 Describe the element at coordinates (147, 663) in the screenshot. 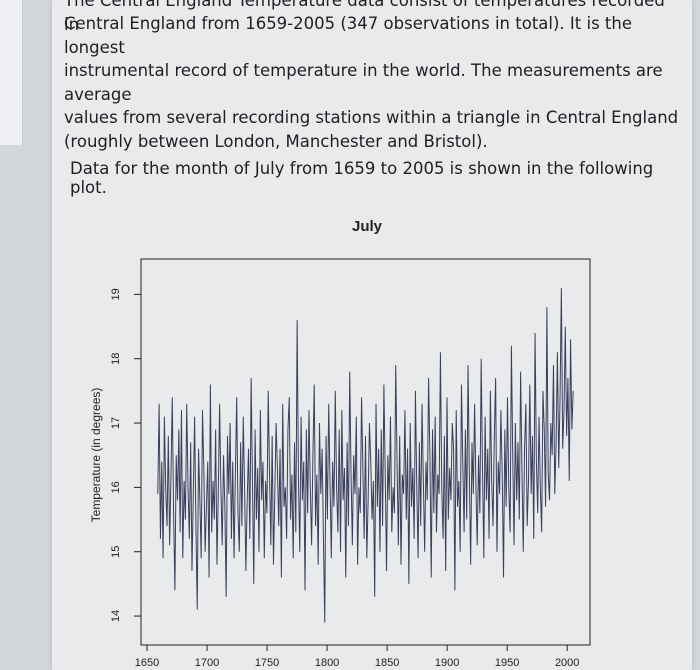

I see `x-tick-label: 1650` at that location.